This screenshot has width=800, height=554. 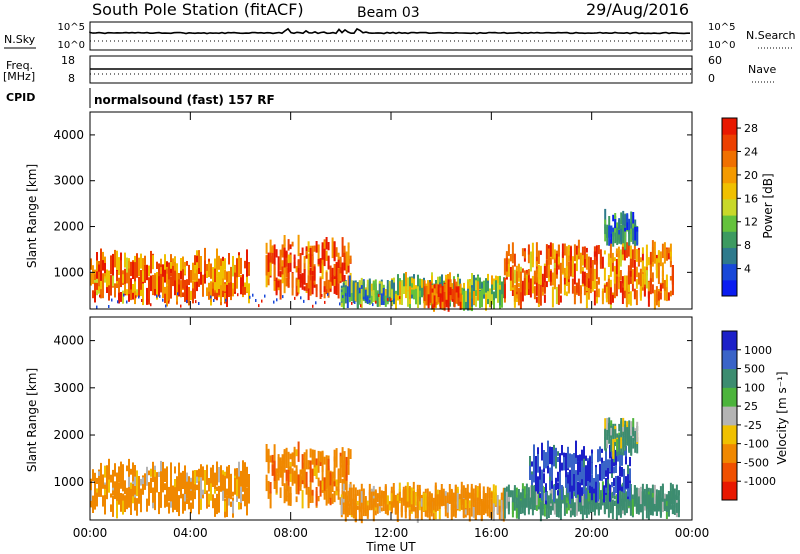 What do you see at coordinates (68, 435) in the screenshot?
I see `velocity-ytick-label: 2000` at bounding box center [68, 435].